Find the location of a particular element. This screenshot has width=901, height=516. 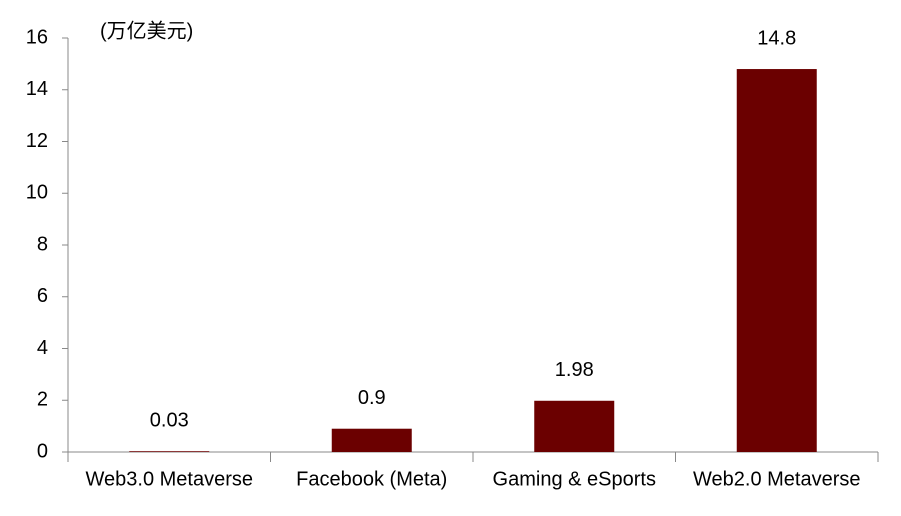

x-tick-label: Web3.0 Metaverse is located at coordinates (170, 479).